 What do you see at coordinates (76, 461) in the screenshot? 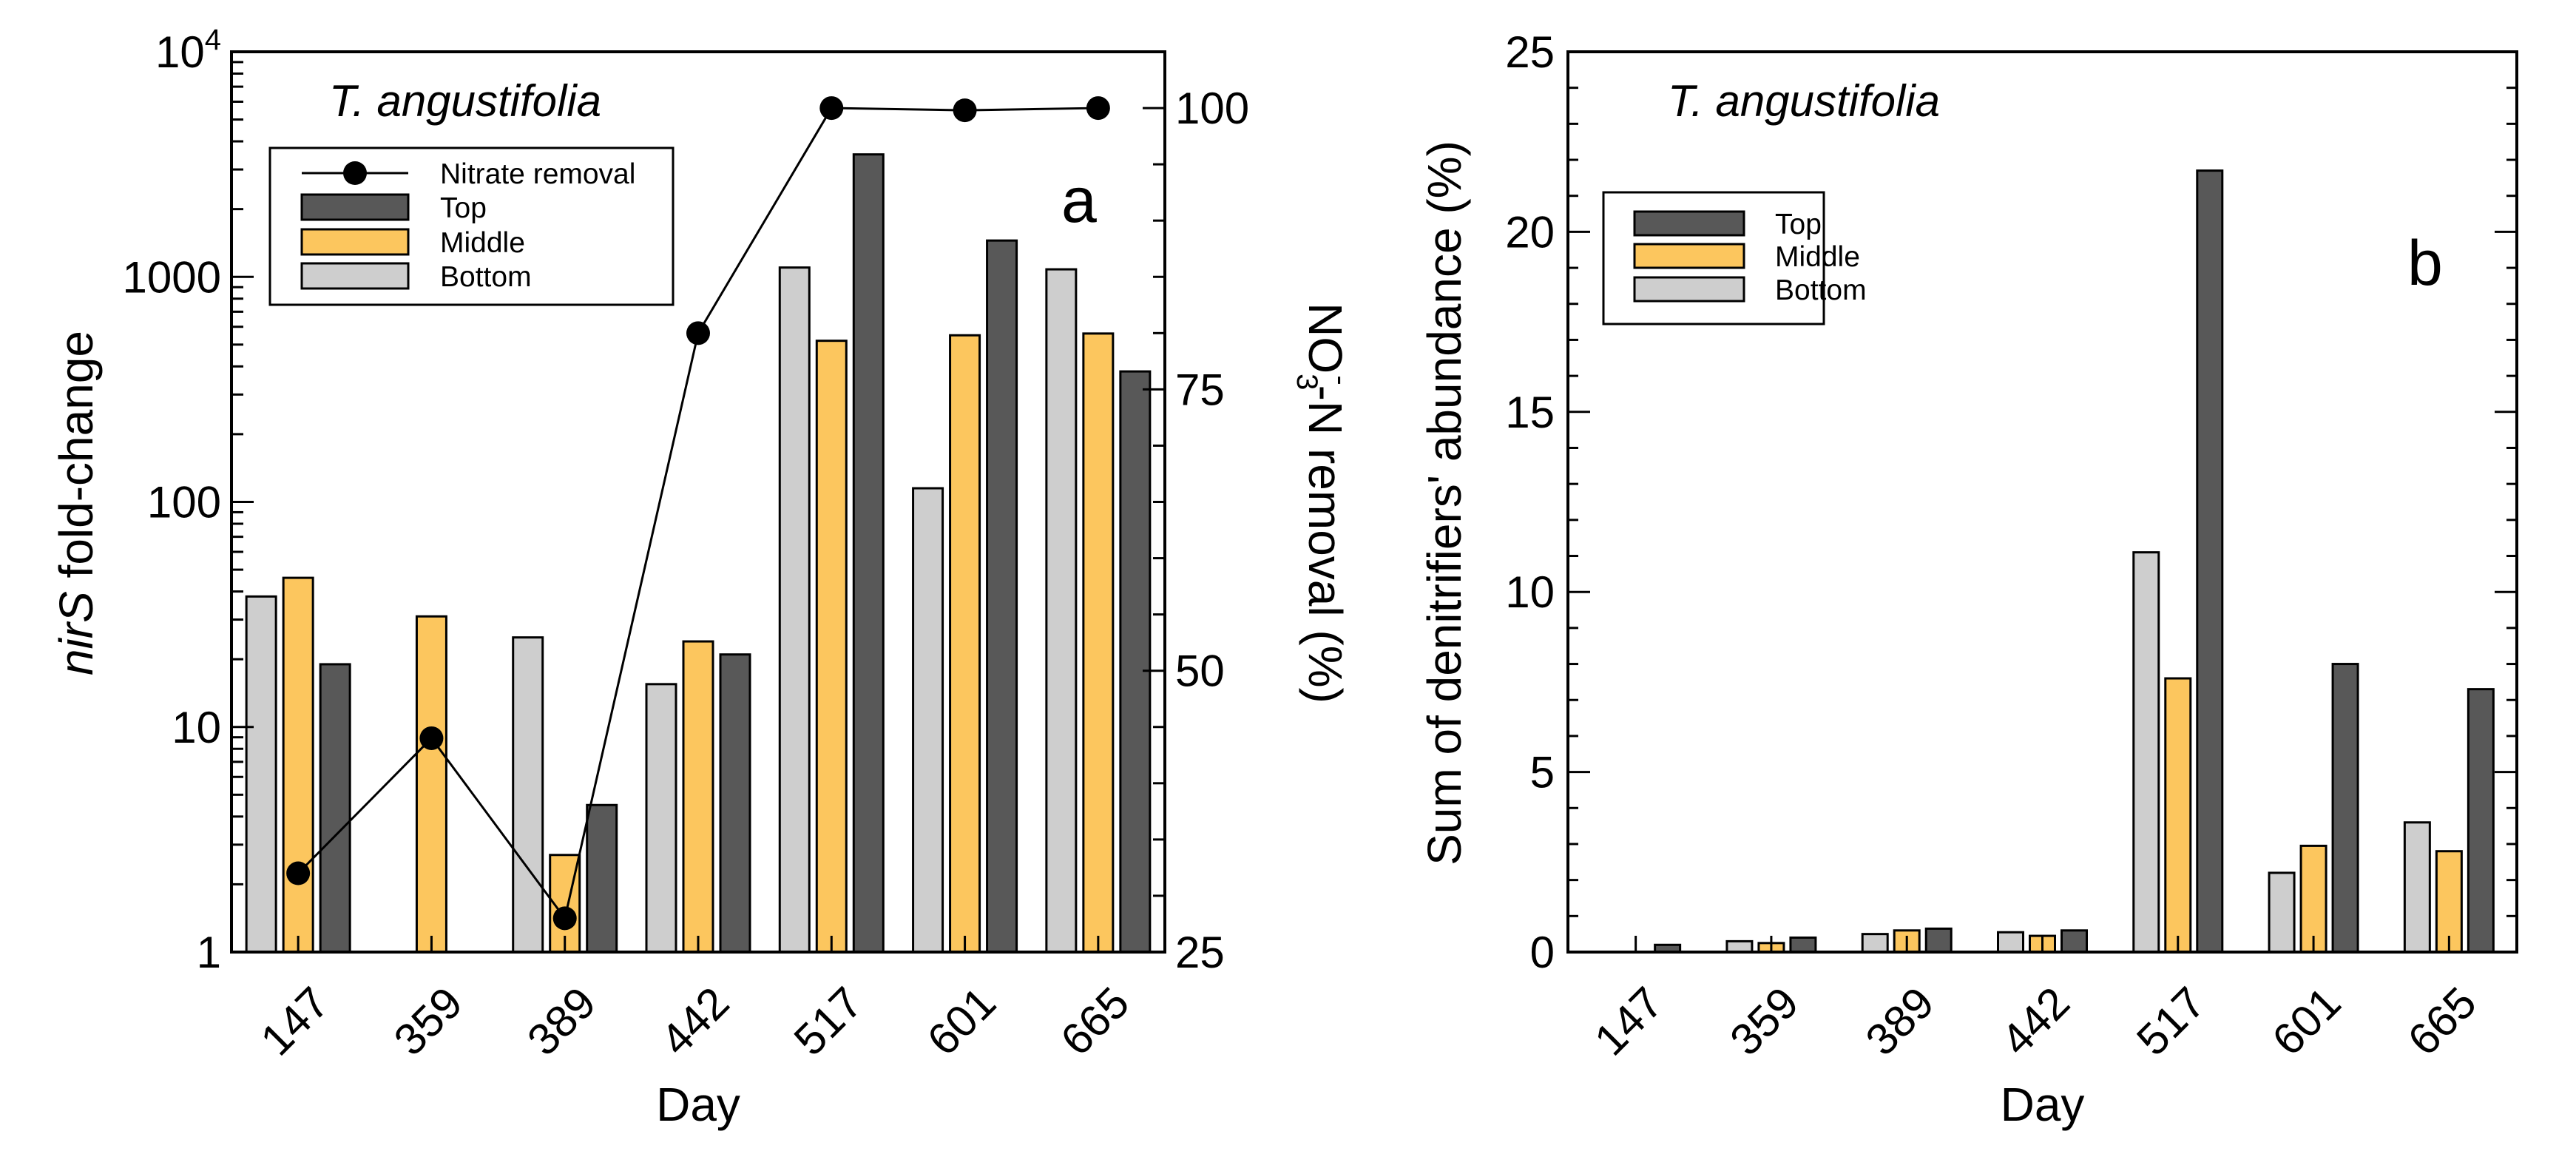
I see `y-axis-label-rest: fold-change` at bounding box center [76, 461].